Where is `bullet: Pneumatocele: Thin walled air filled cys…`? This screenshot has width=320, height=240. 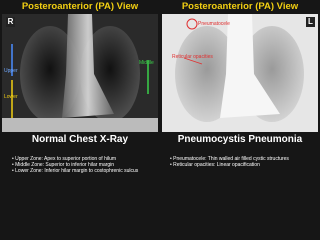 bullet: Pneumatocele: Thin walled air filled cys… is located at coordinates (243, 159).